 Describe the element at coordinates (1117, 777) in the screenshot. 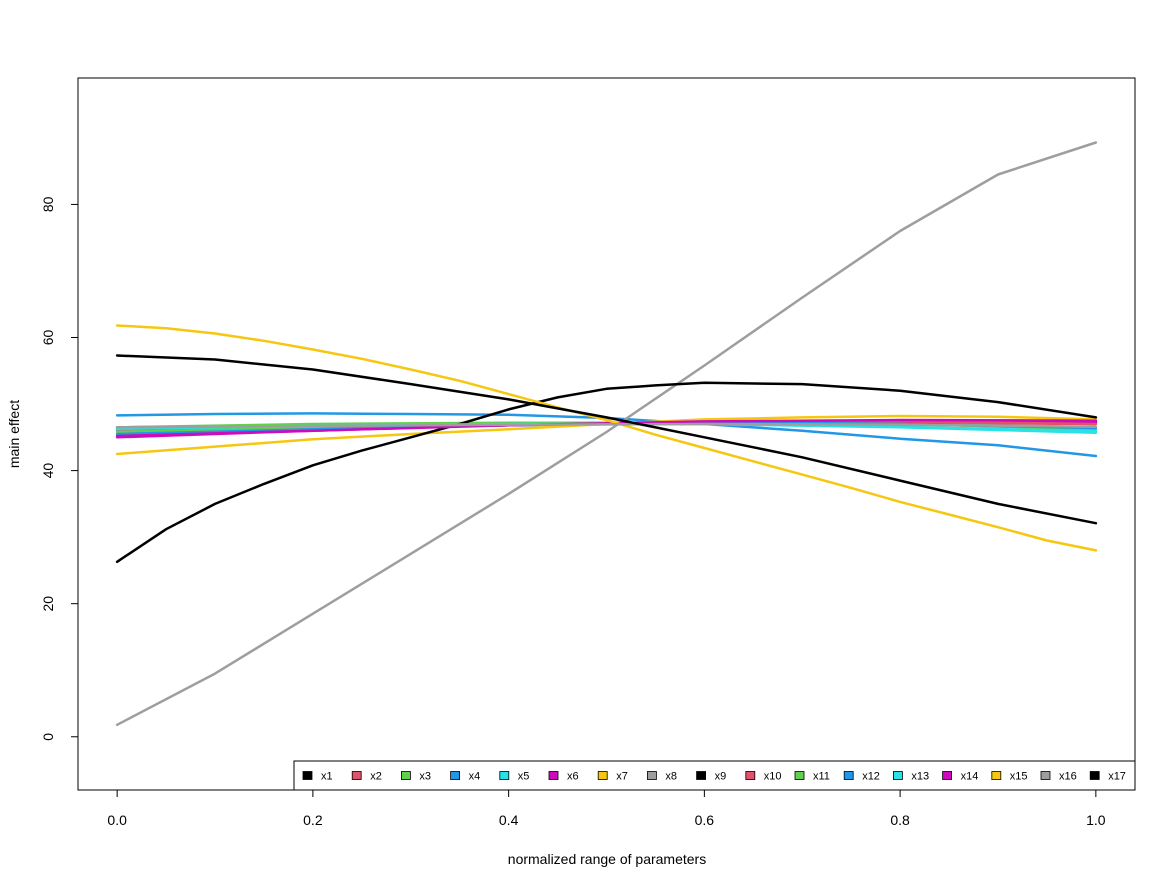

I see `legend-label: x17` at that location.